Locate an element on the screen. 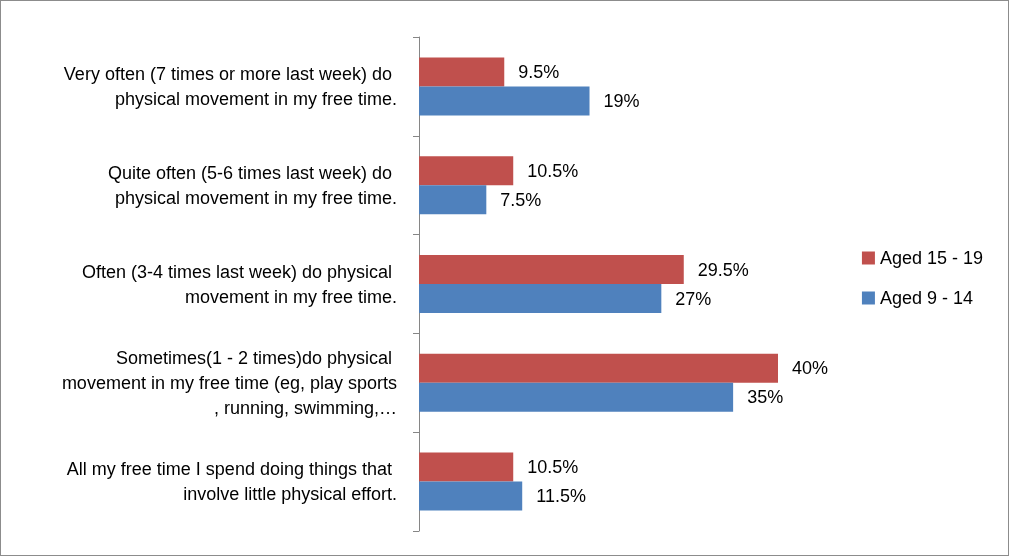 The height and width of the screenshot is (556, 1009). data-label: 7.5% is located at coordinates (521, 199).